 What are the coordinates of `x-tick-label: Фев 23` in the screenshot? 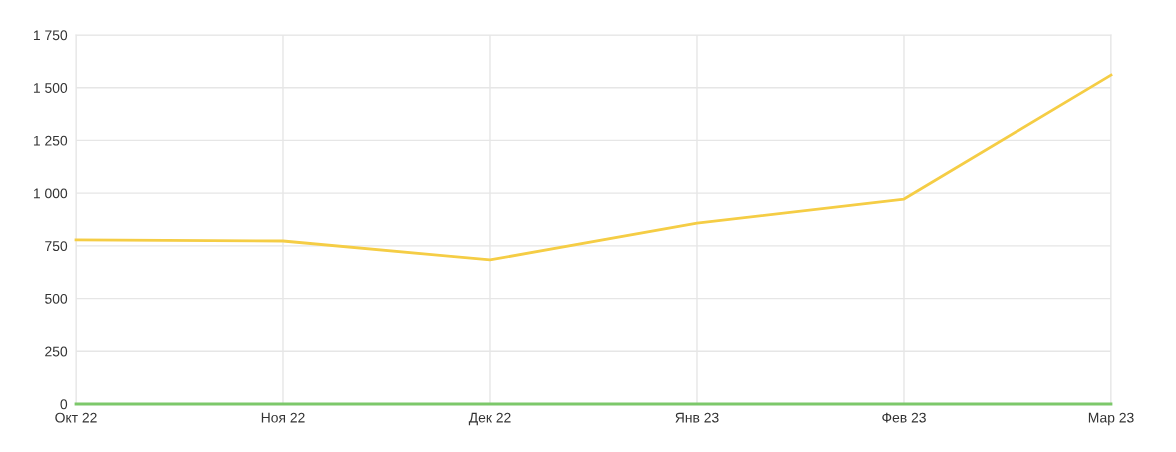 It's located at (904, 417).